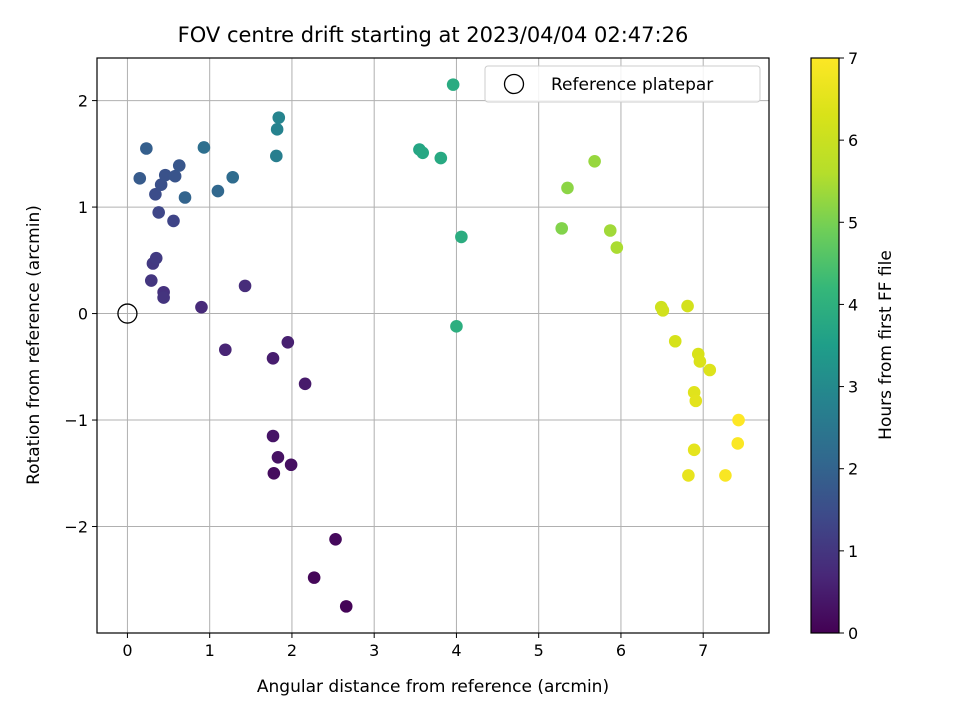 The height and width of the screenshot is (720, 960). Describe the element at coordinates (853, 58) in the screenshot. I see `colorbar-tick-label: 7` at that location.